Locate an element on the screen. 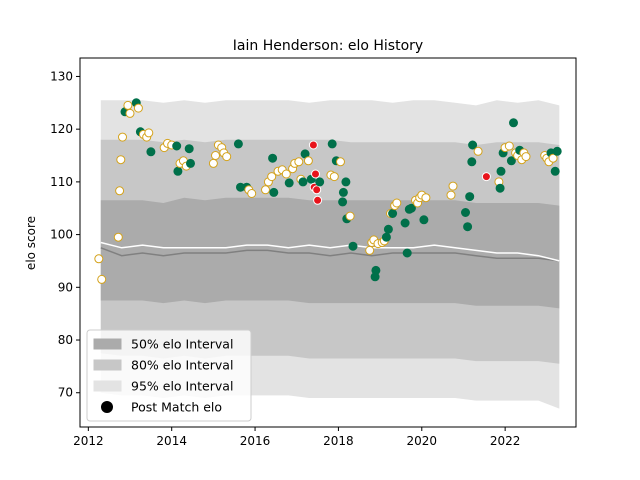 This screenshot has height=480, width=640. y-tick-label: 130 is located at coordinates (61, 76).